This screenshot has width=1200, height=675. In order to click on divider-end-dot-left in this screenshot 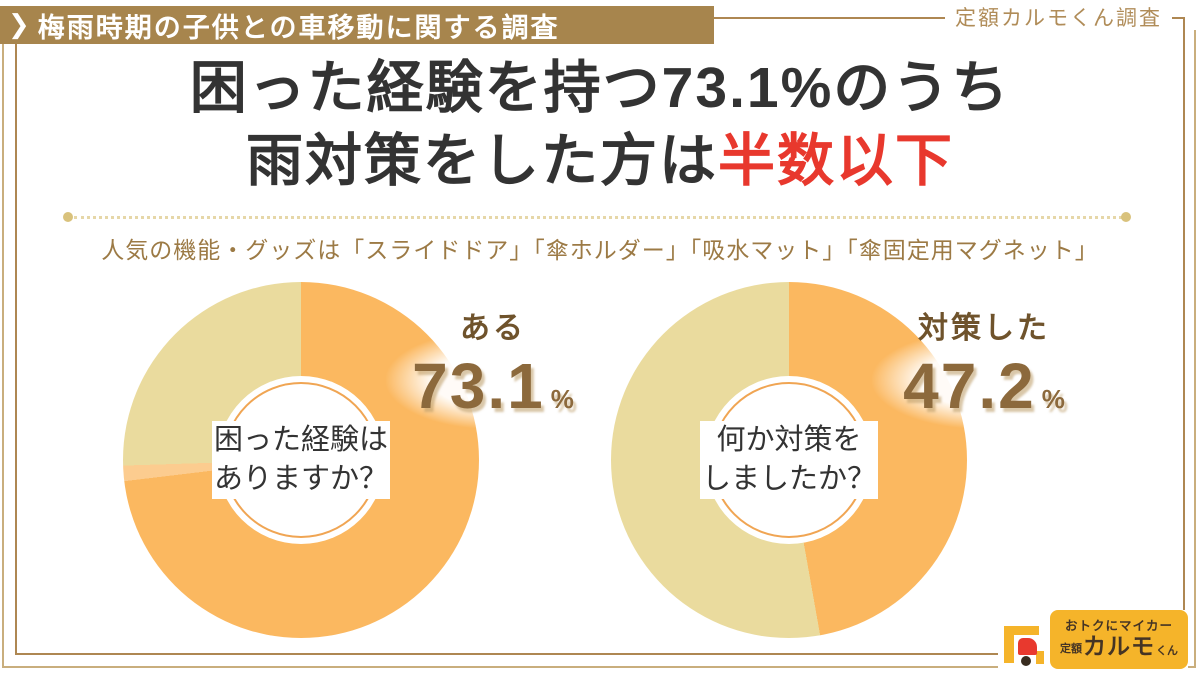, I will do `click(68, 217)`.